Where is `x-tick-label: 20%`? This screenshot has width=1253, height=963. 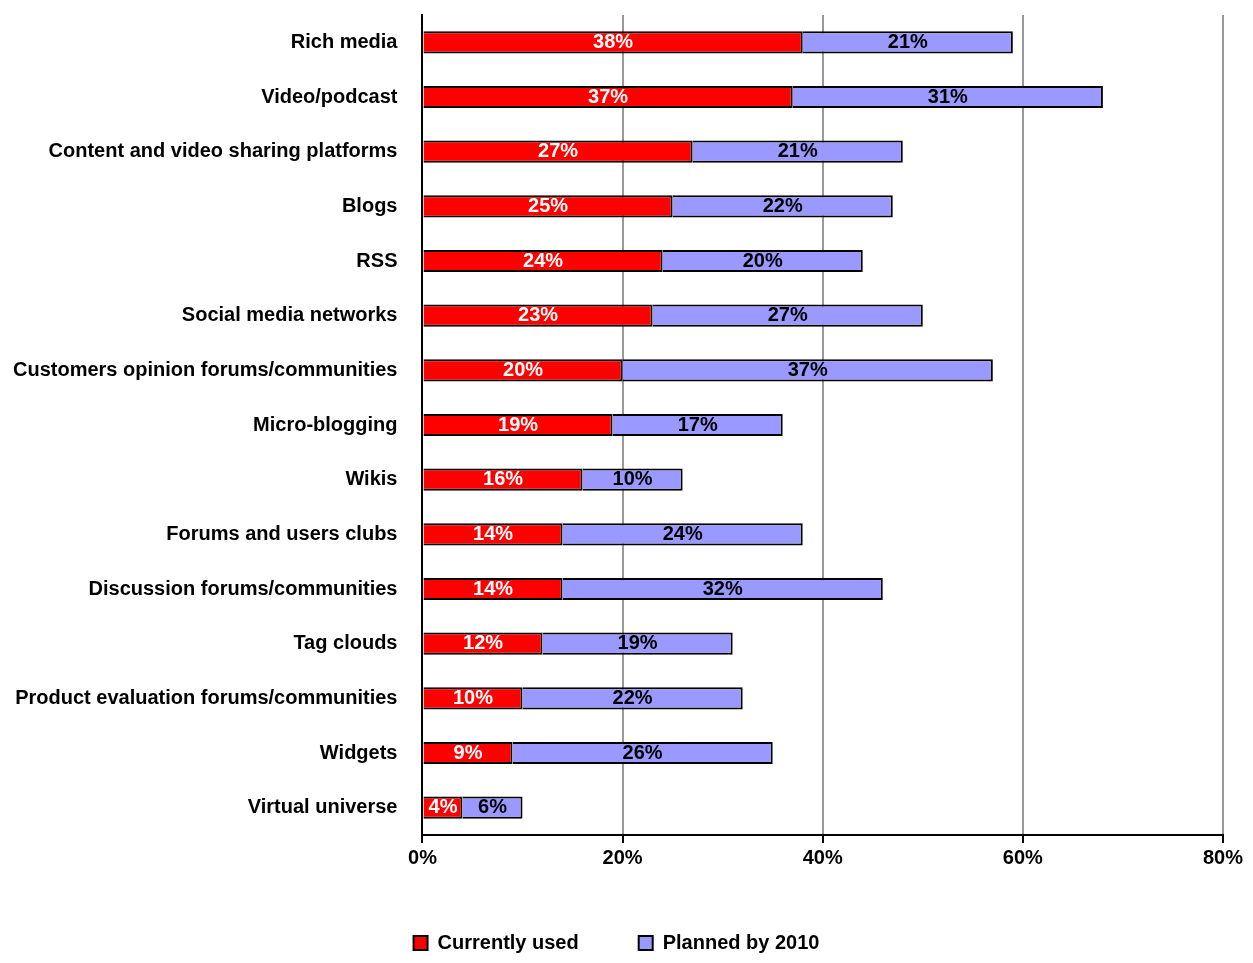 x-tick-label: 20% is located at coordinates (622, 856).